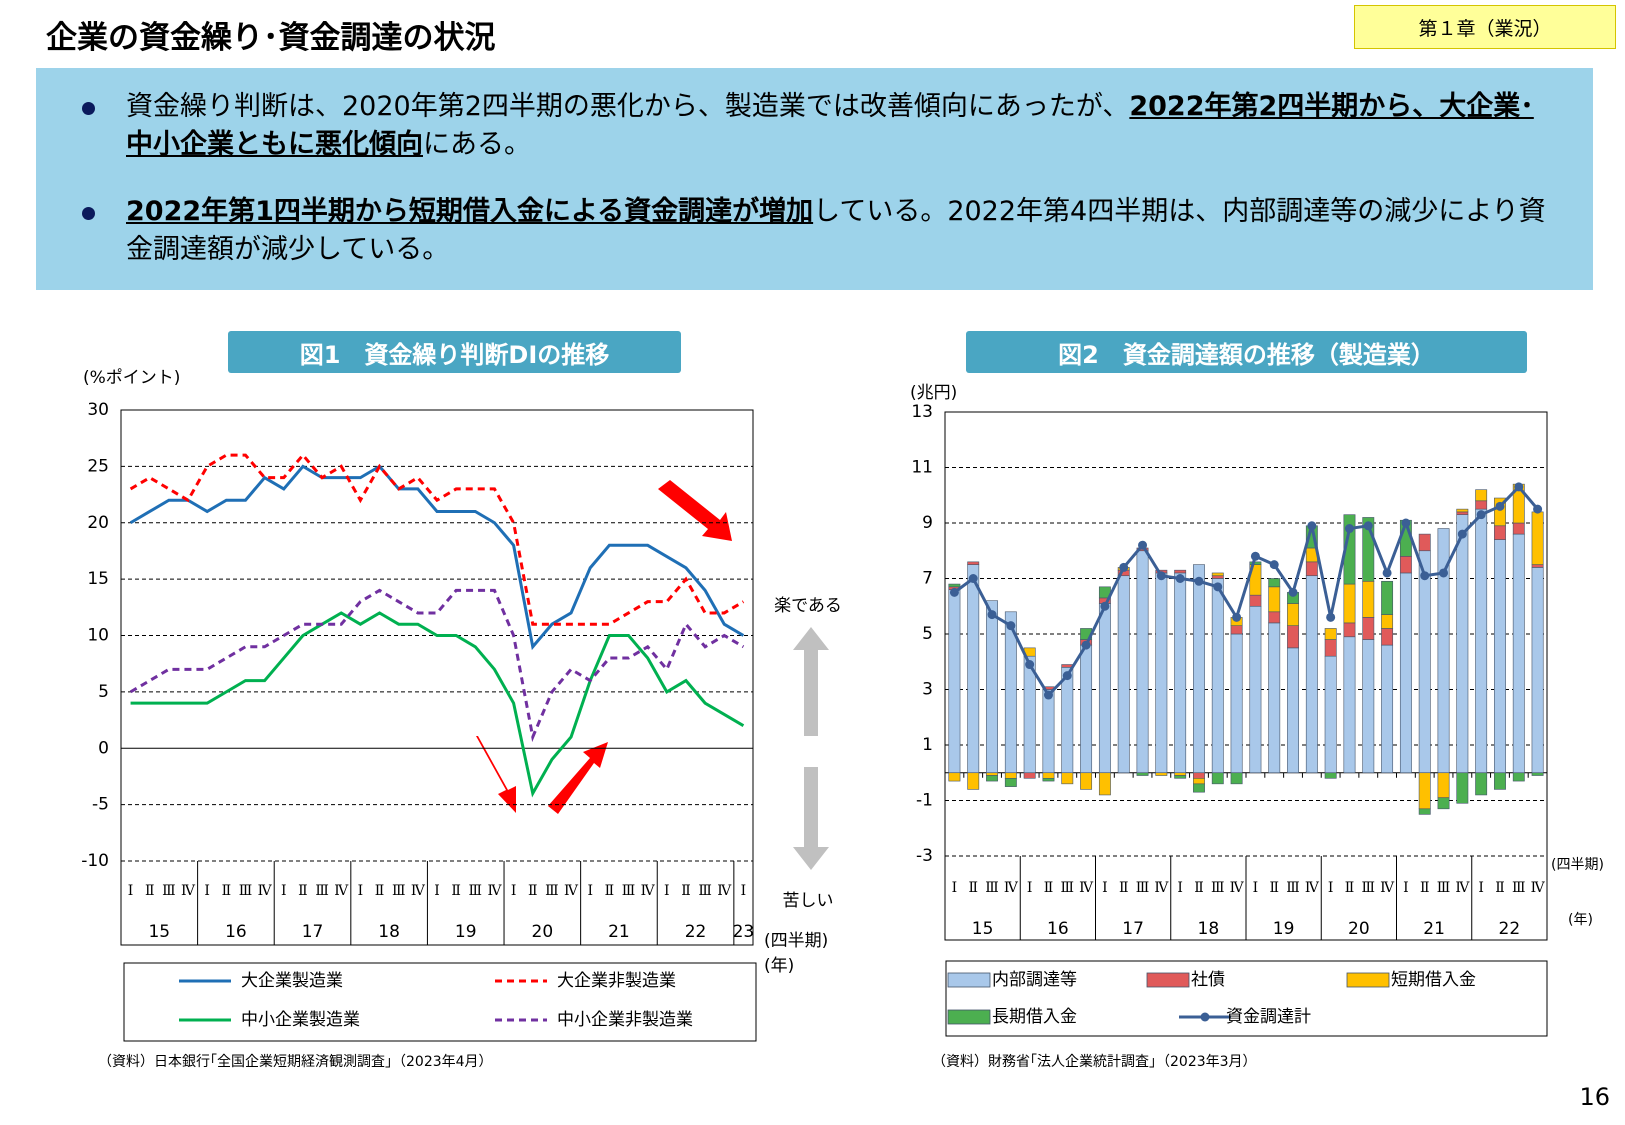 The height and width of the screenshot is (1125, 1625). I want to click on x-unit: (年), so click(779, 966).